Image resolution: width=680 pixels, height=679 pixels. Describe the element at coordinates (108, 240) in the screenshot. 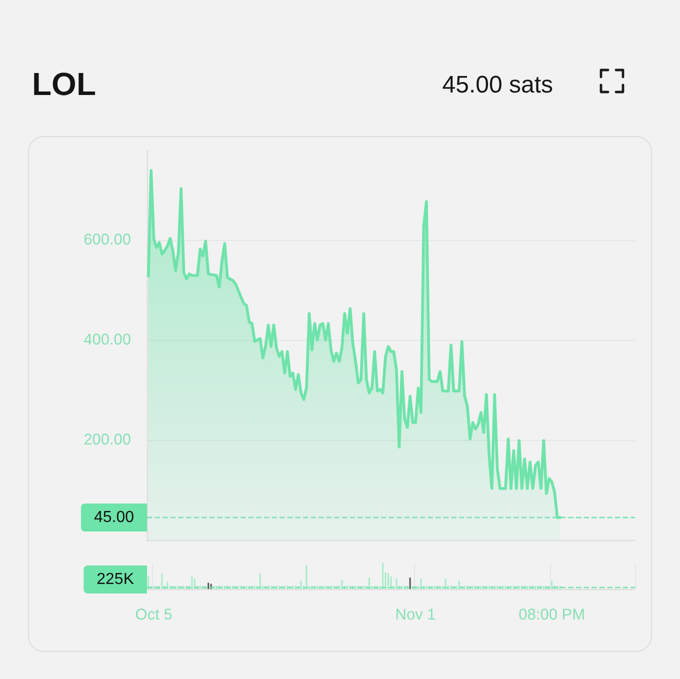

I see `y-tick-label: 600.00` at that location.